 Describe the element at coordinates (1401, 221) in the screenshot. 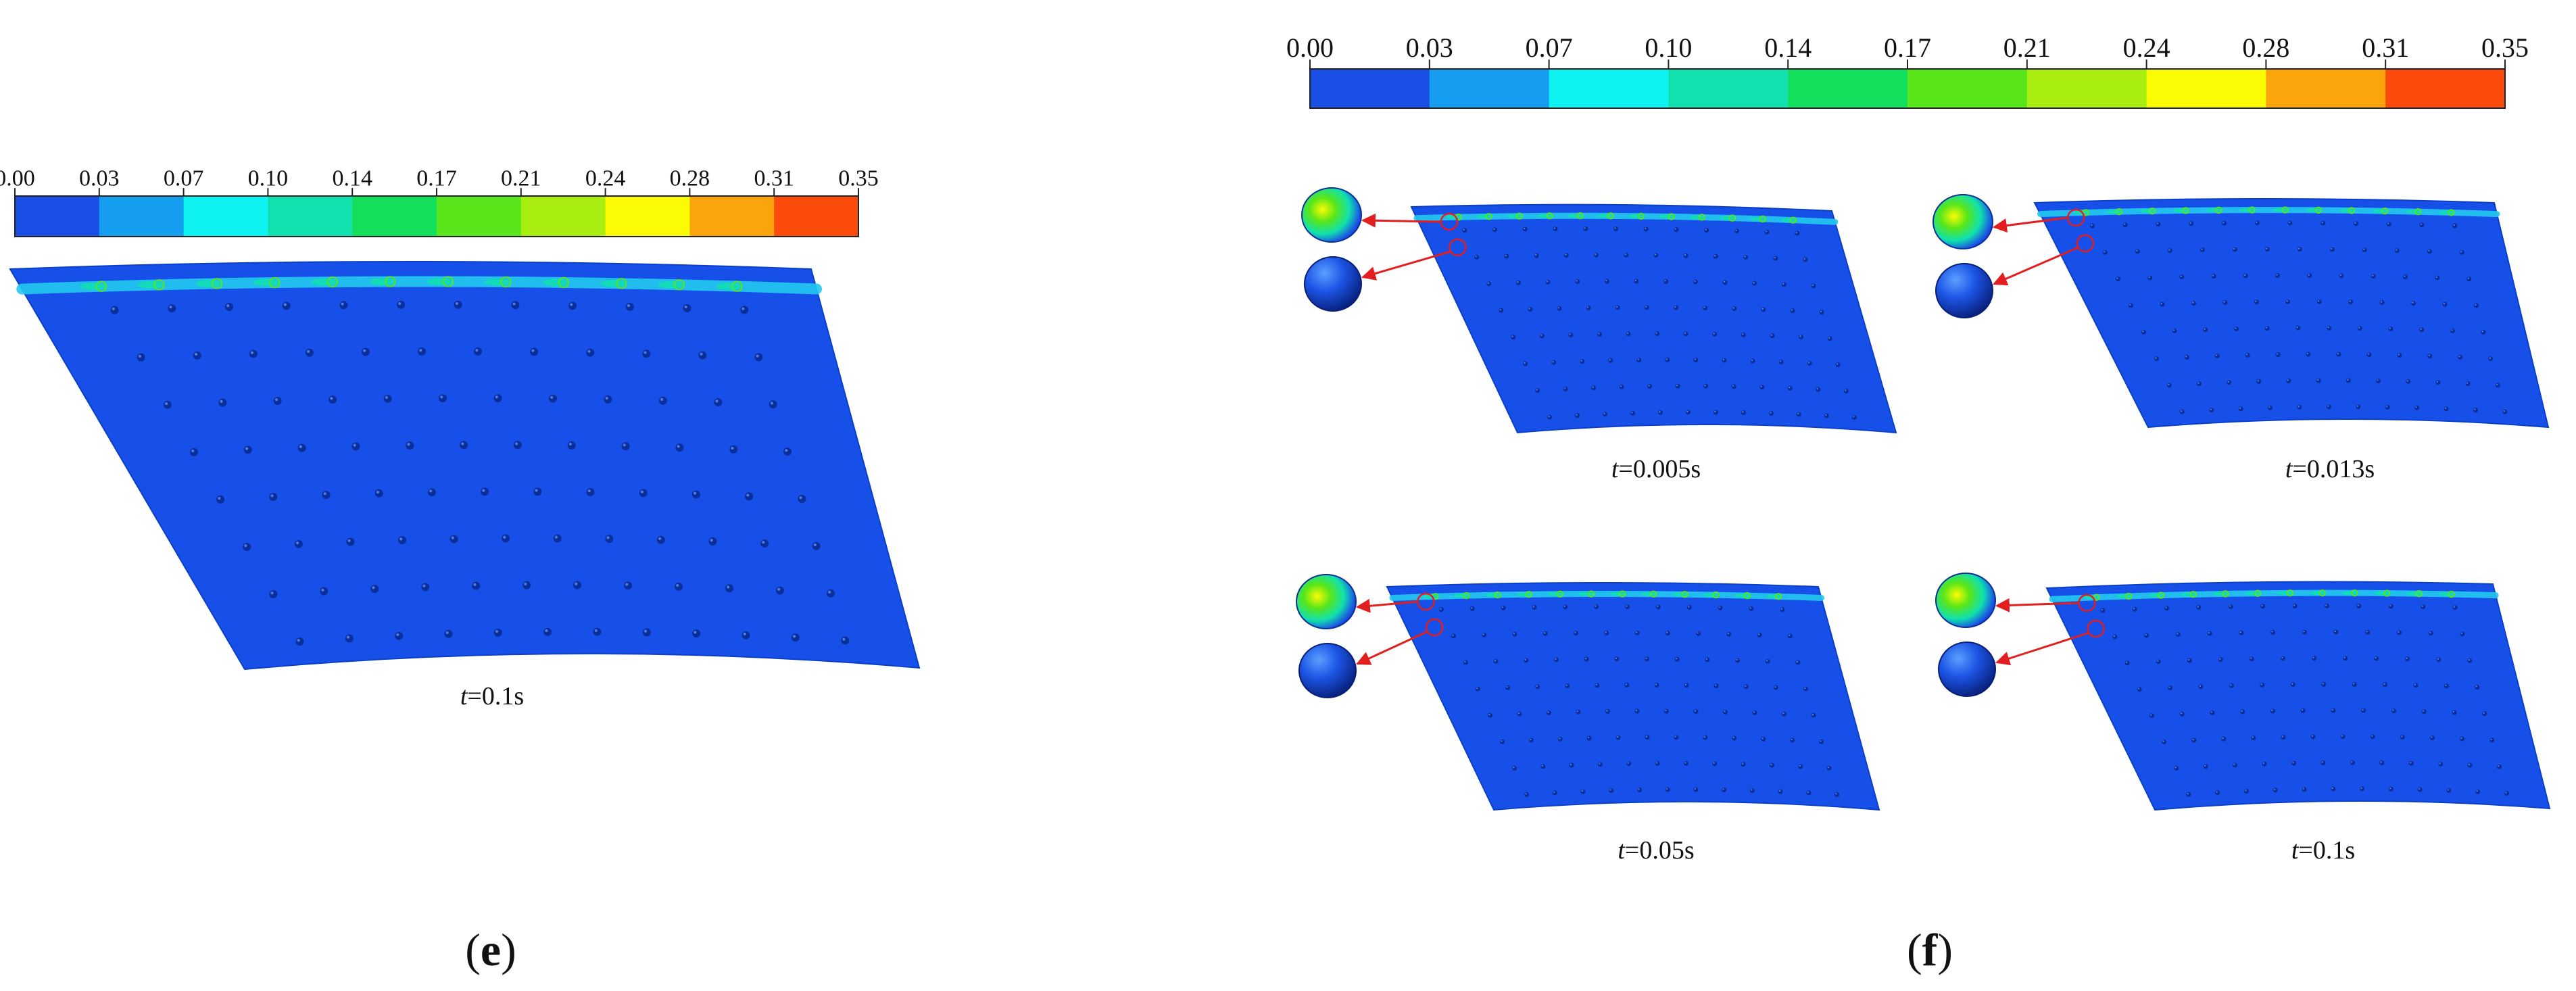

I see `panel-f-1-arrow-a` at that location.